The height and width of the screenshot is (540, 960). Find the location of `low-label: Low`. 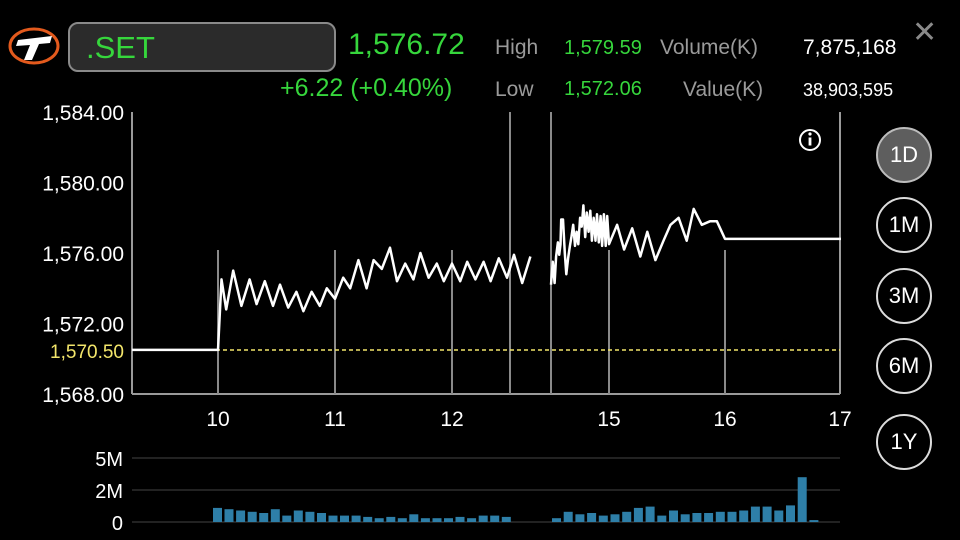

low-label: Low is located at coordinates (514, 89).